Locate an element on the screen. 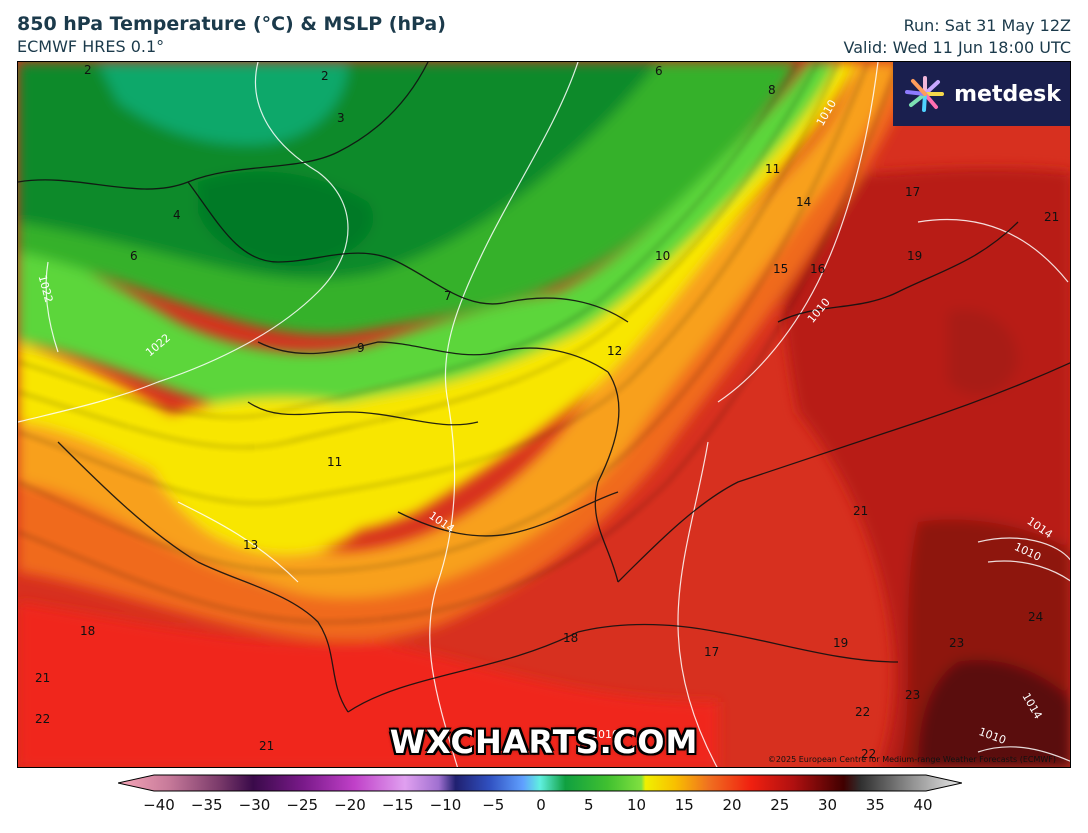 The image size is (1088, 833). colorbar-tick-label: 20 is located at coordinates (732, 805).